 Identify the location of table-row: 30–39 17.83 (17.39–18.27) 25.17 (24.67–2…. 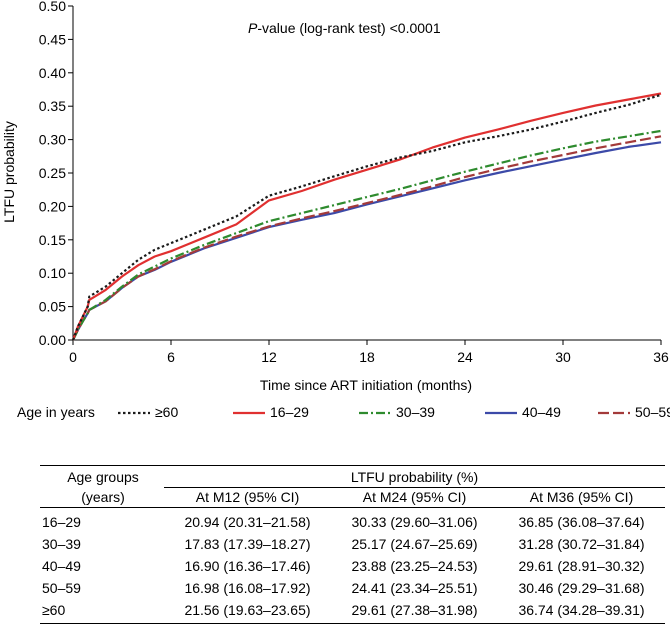
(352, 544).